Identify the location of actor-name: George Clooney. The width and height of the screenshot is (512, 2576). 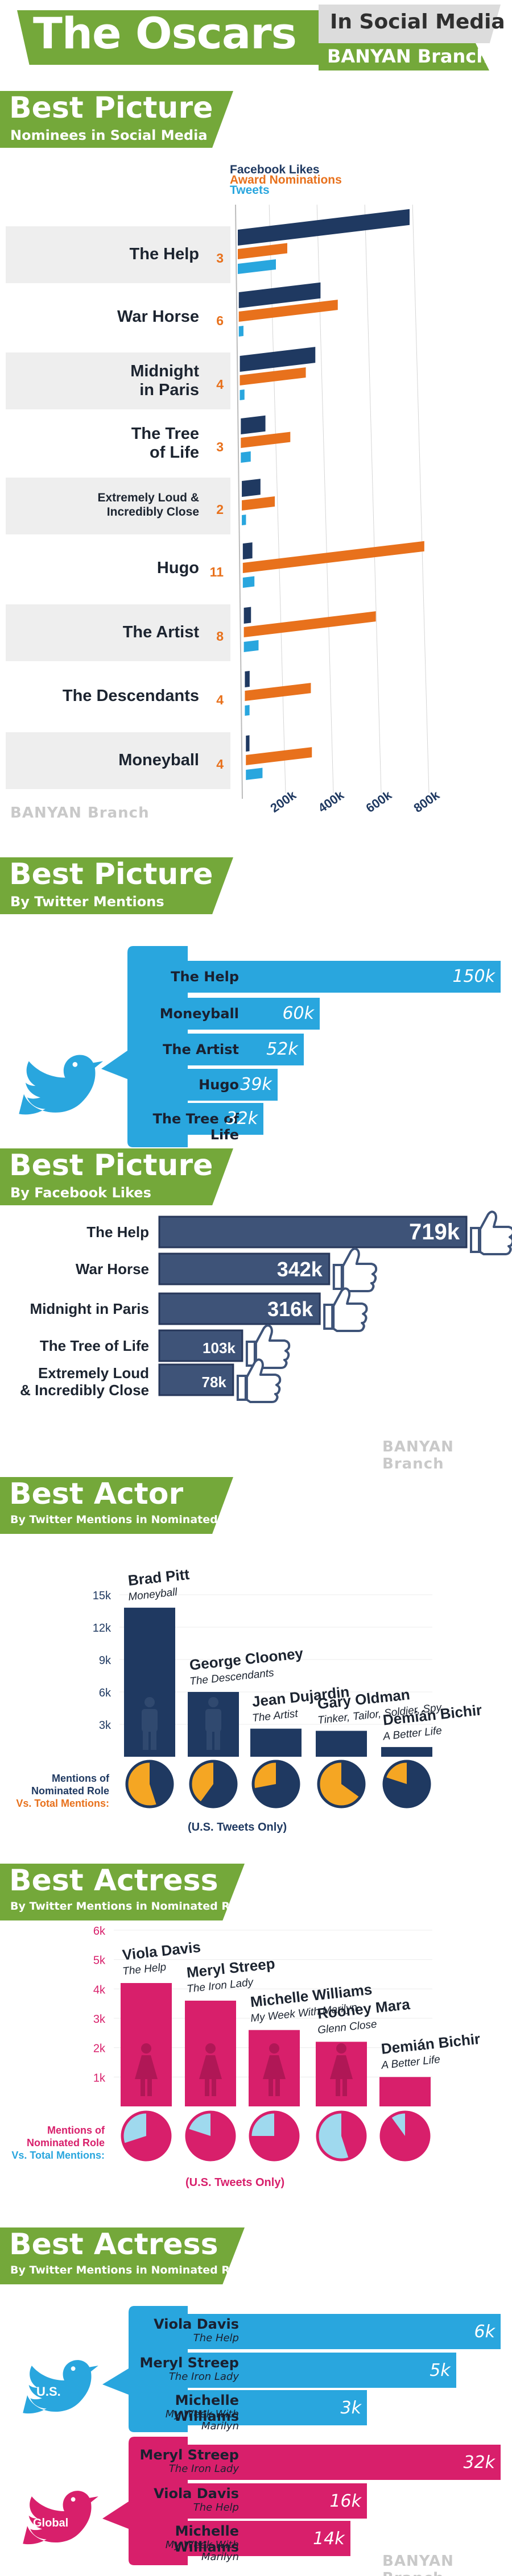
(246, 1659).